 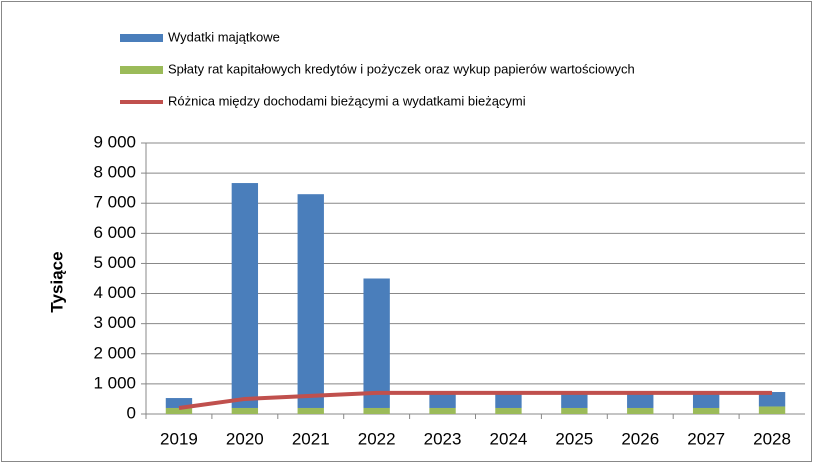 I want to click on y-tick-label: 1 000, so click(x=114, y=382).